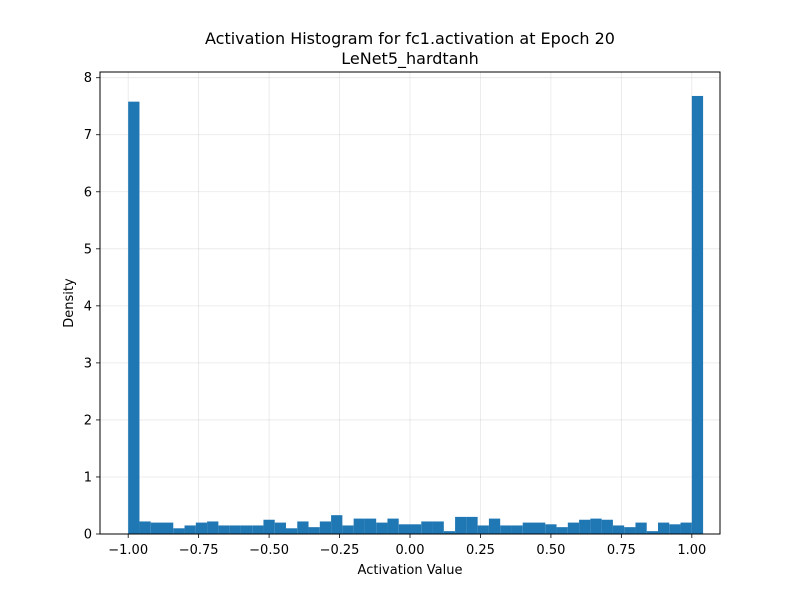 The width and height of the screenshot is (800, 600). I want to click on y-tick-label: 0, so click(88, 535).